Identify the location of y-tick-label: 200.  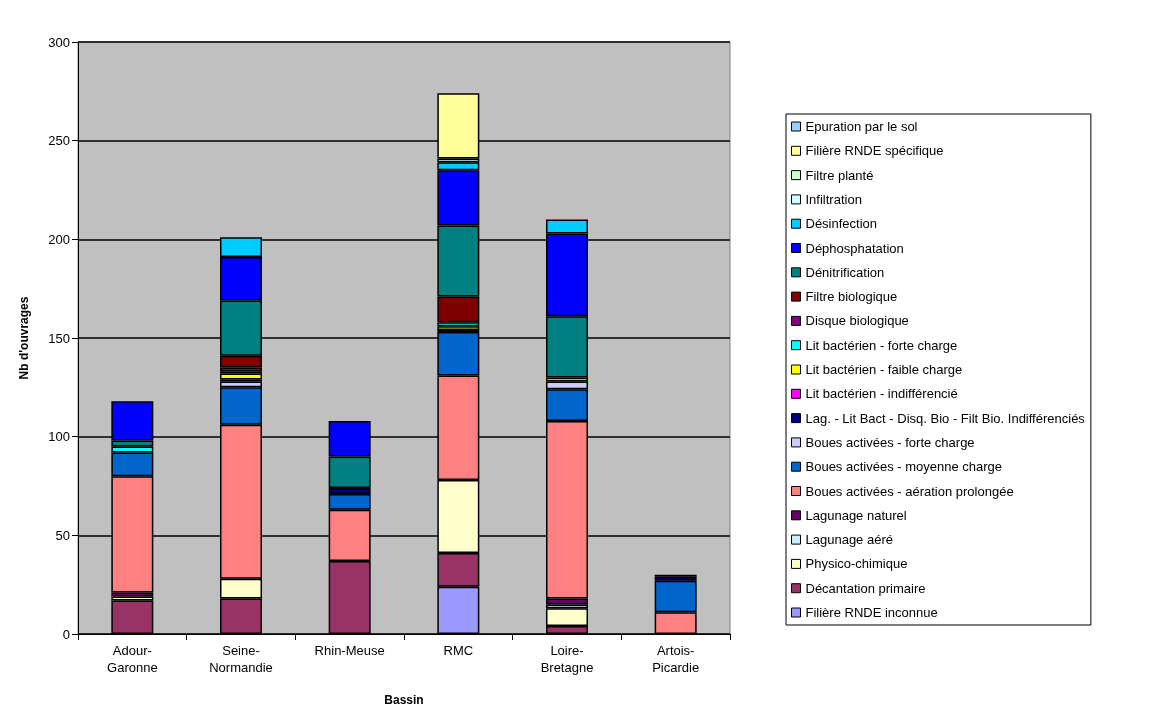
(59, 239).